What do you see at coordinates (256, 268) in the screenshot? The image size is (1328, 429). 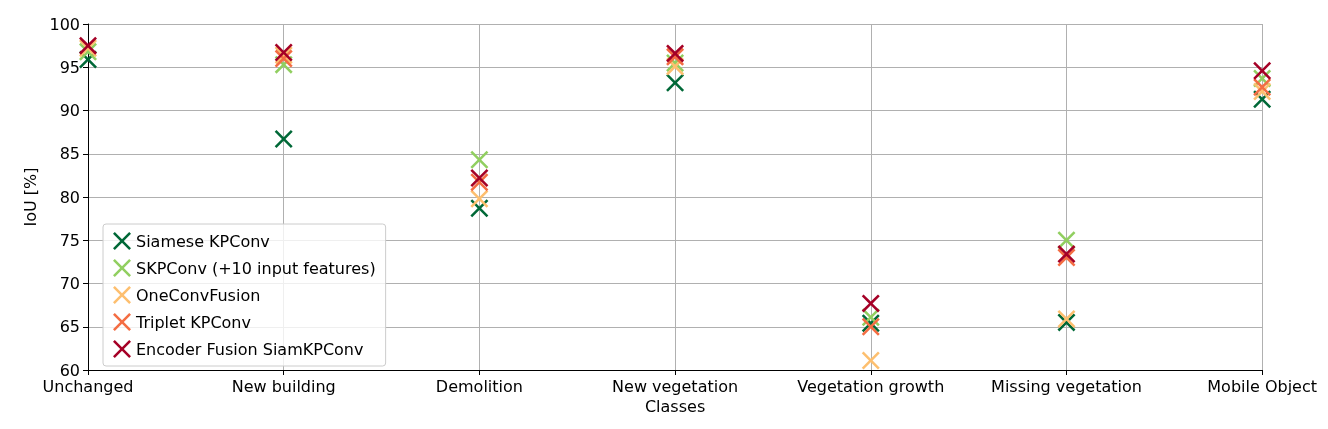 I see `legend-label: SKPConv (+10 input features)` at bounding box center [256, 268].